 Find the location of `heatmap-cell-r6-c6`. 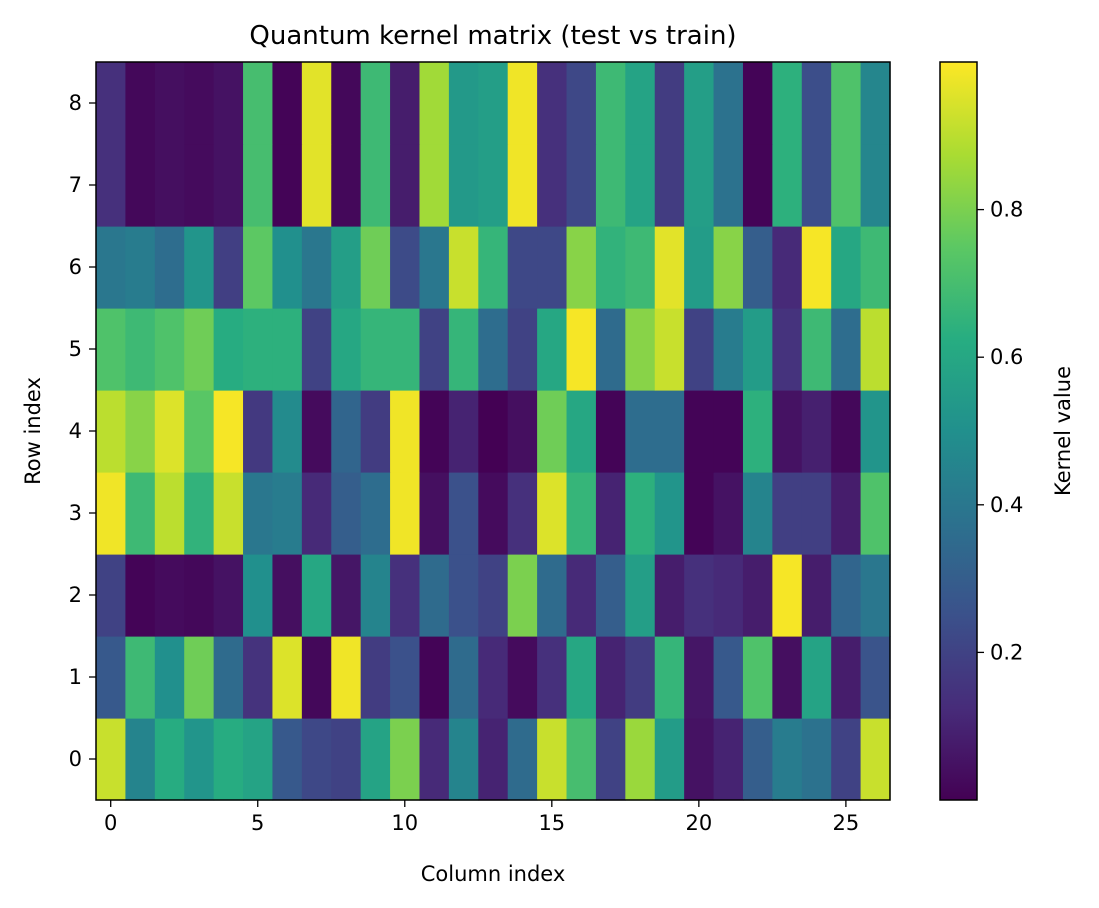

heatmap-cell-r6-c6 is located at coordinates (287, 267).